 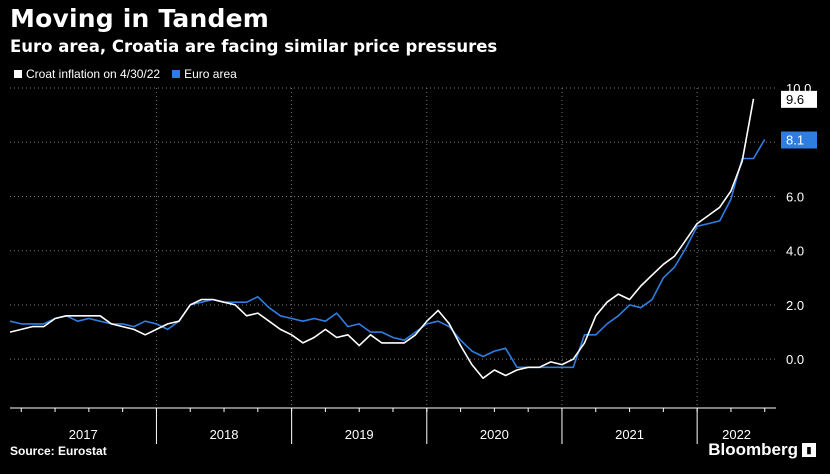 What do you see at coordinates (93, 74) in the screenshot?
I see `legend-label-croatia: Croat inflation on 4/30/22` at bounding box center [93, 74].